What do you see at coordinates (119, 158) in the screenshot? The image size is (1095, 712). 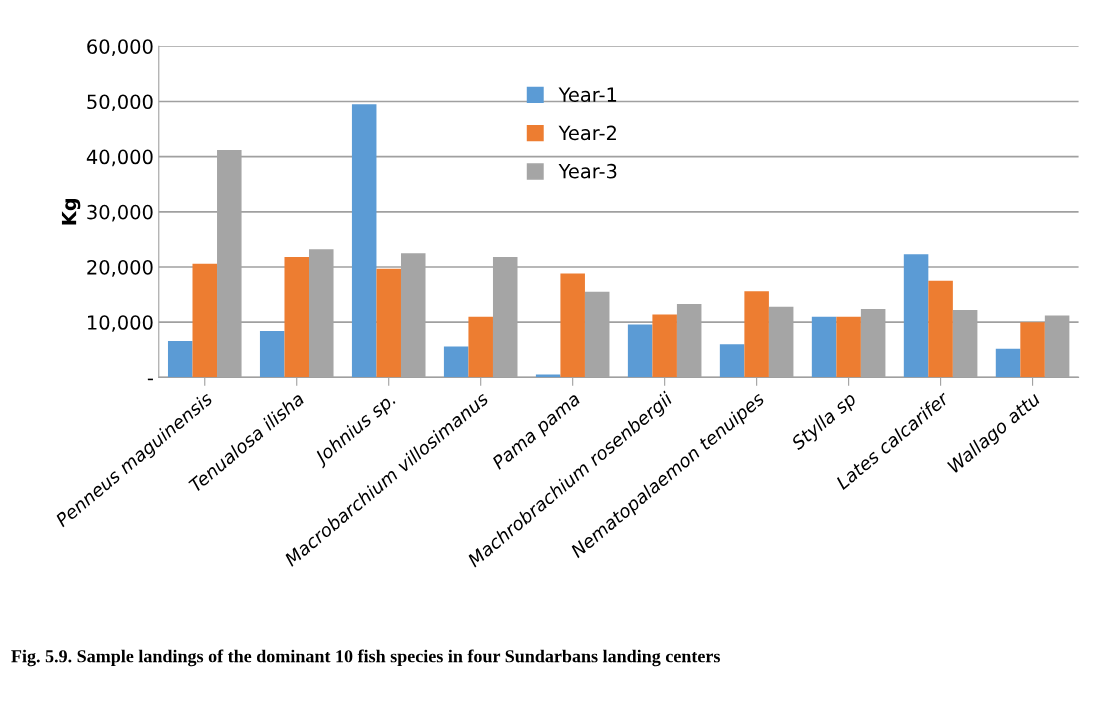 I see `y-tick-label: 40,000` at bounding box center [119, 158].